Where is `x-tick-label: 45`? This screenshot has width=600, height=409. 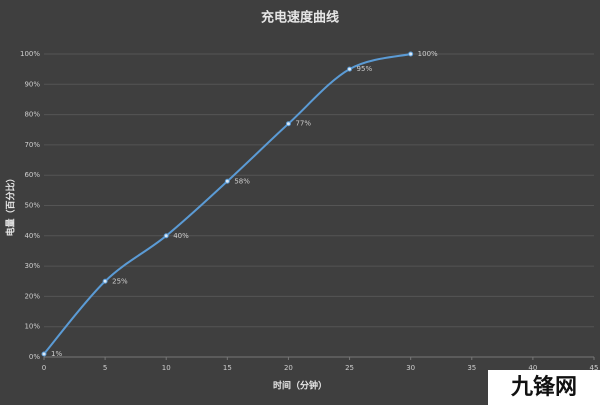 x-tick-label: 45 is located at coordinates (594, 368).